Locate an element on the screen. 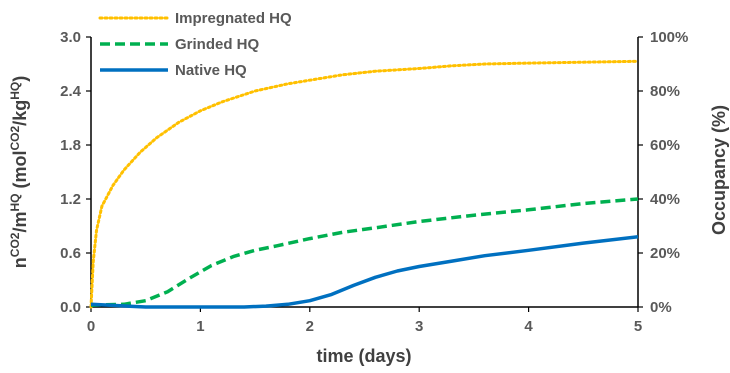  y-tick-label: 0.6 is located at coordinates (70, 253).